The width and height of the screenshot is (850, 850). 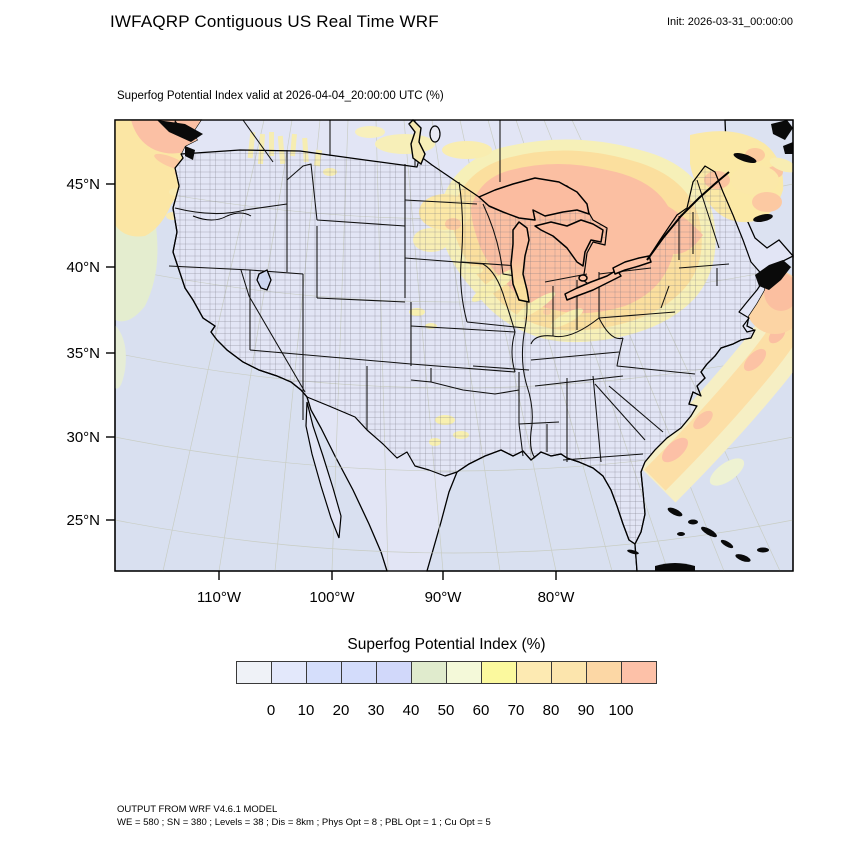 I want to click on lon-tick-90w: 90°W, so click(x=443, y=597).